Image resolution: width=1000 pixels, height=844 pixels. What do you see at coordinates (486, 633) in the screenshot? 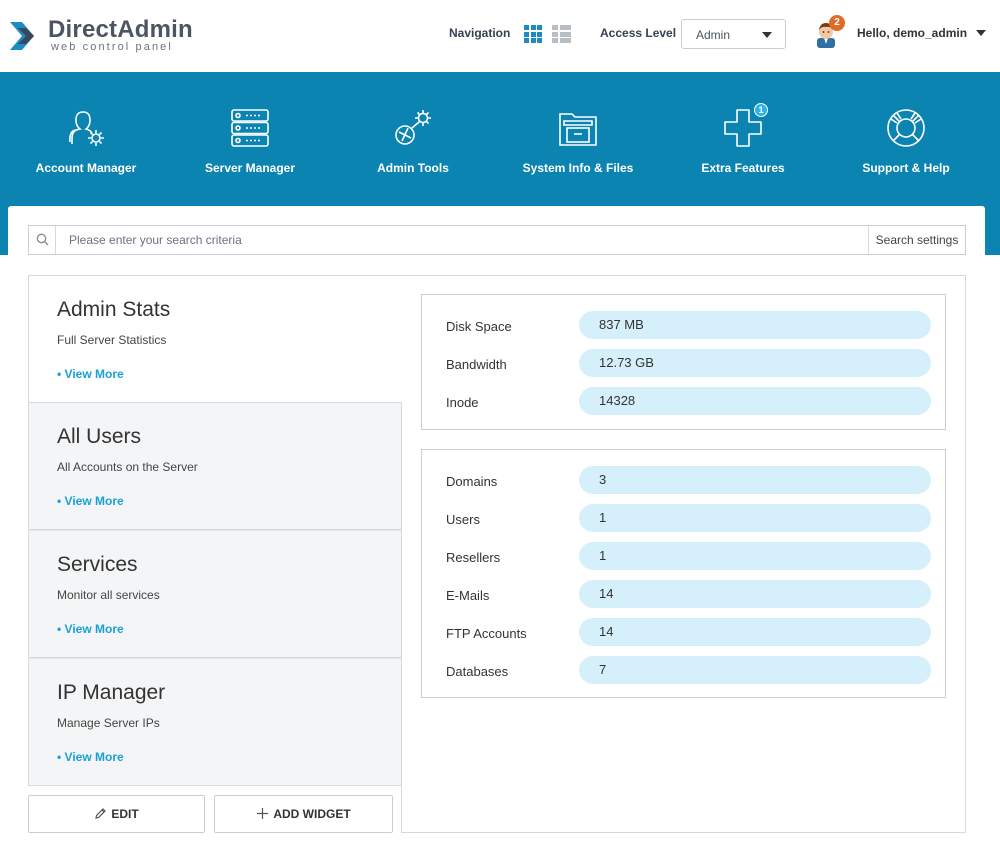
I see `stat-label: FTP Accounts` at bounding box center [486, 633].